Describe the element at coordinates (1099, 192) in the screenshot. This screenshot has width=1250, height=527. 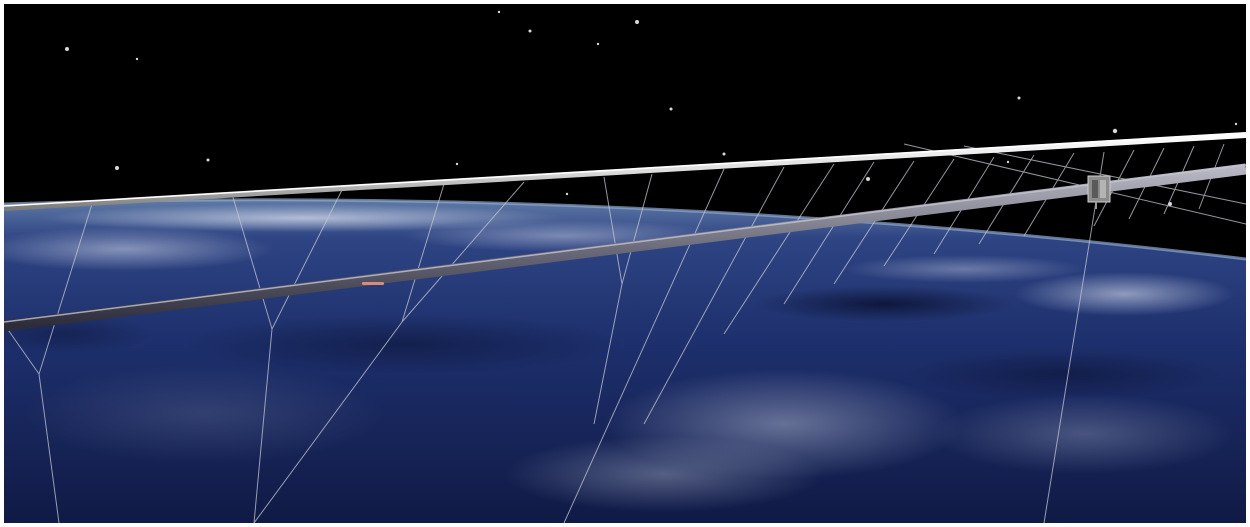
I see `satellite-icon` at that location.